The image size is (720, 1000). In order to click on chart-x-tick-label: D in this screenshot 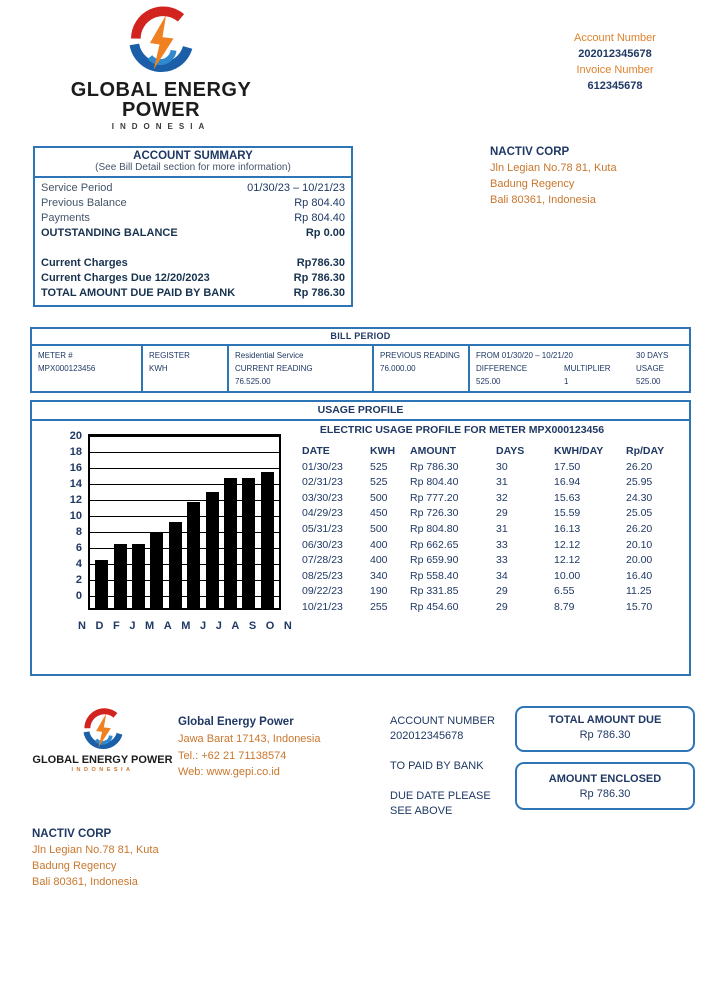, I will do `click(99, 626)`.